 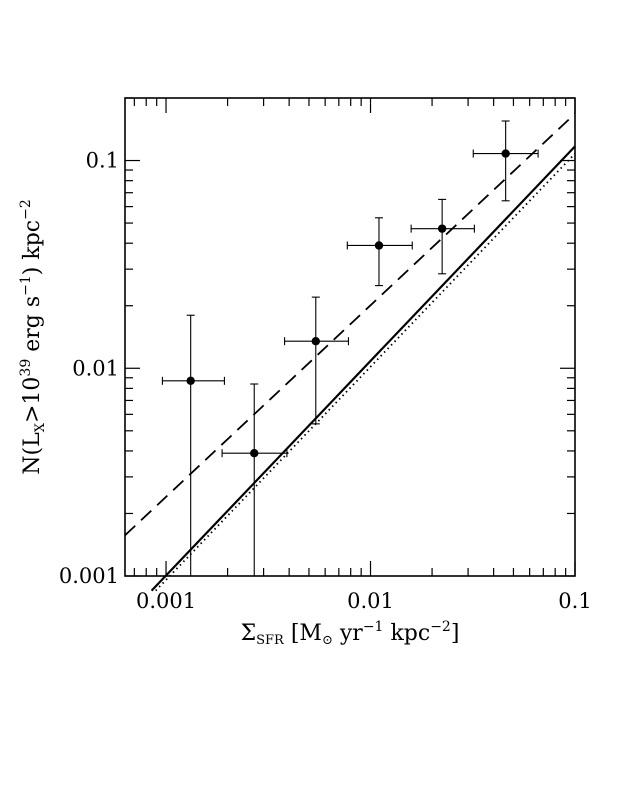 I want to click on x-tick-label: 0.01, so click(x=370, y=601).